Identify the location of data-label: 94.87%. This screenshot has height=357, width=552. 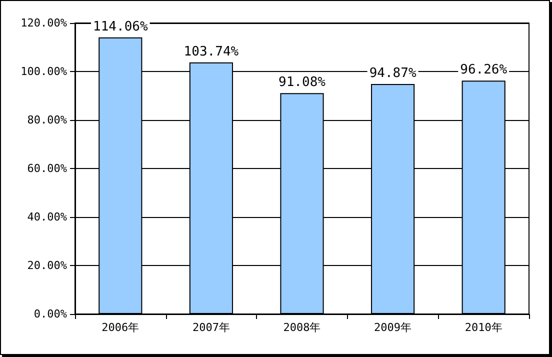
(392, 73).